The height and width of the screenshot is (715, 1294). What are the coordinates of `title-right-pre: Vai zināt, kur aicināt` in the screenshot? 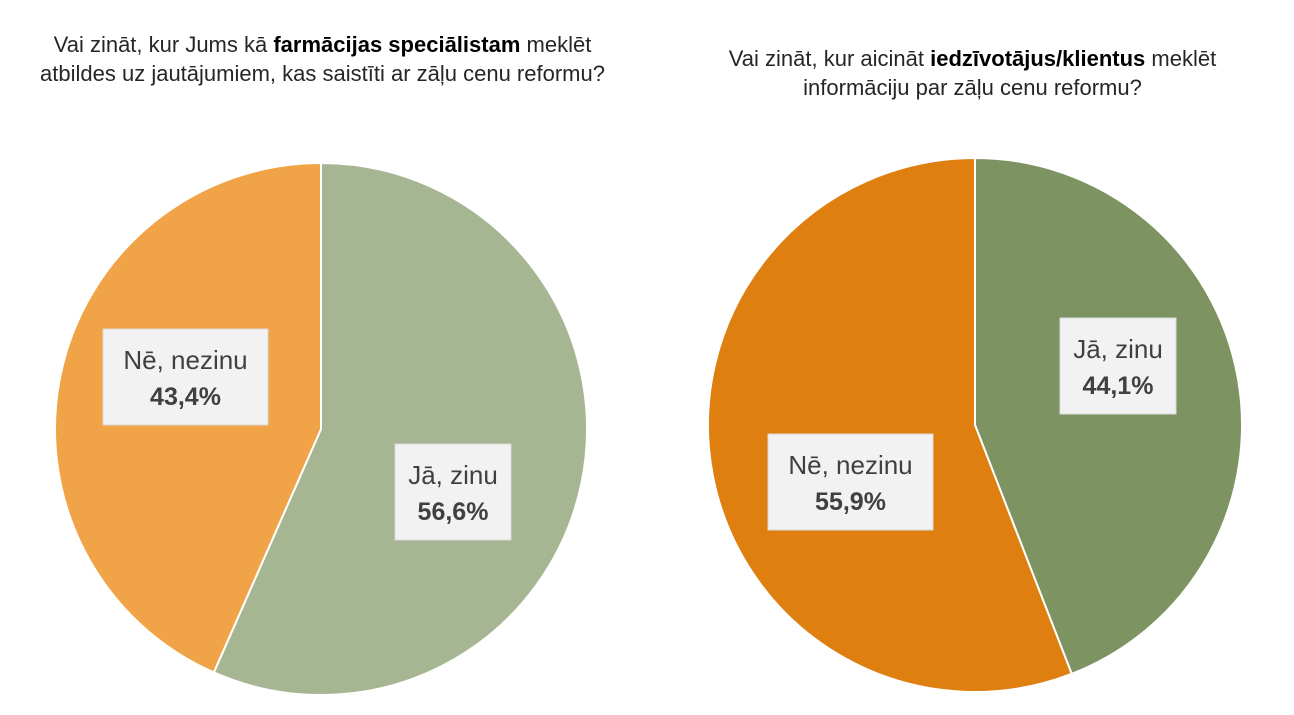 It's located at (829, 58).